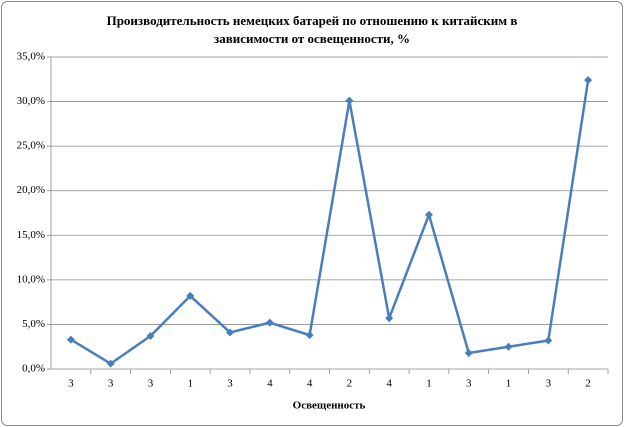 This screenshot has height=427, width=624. Describe the element at coordinates (31, 279) in the screenshot. I see `y-tick-label: 10,0%` at that location.